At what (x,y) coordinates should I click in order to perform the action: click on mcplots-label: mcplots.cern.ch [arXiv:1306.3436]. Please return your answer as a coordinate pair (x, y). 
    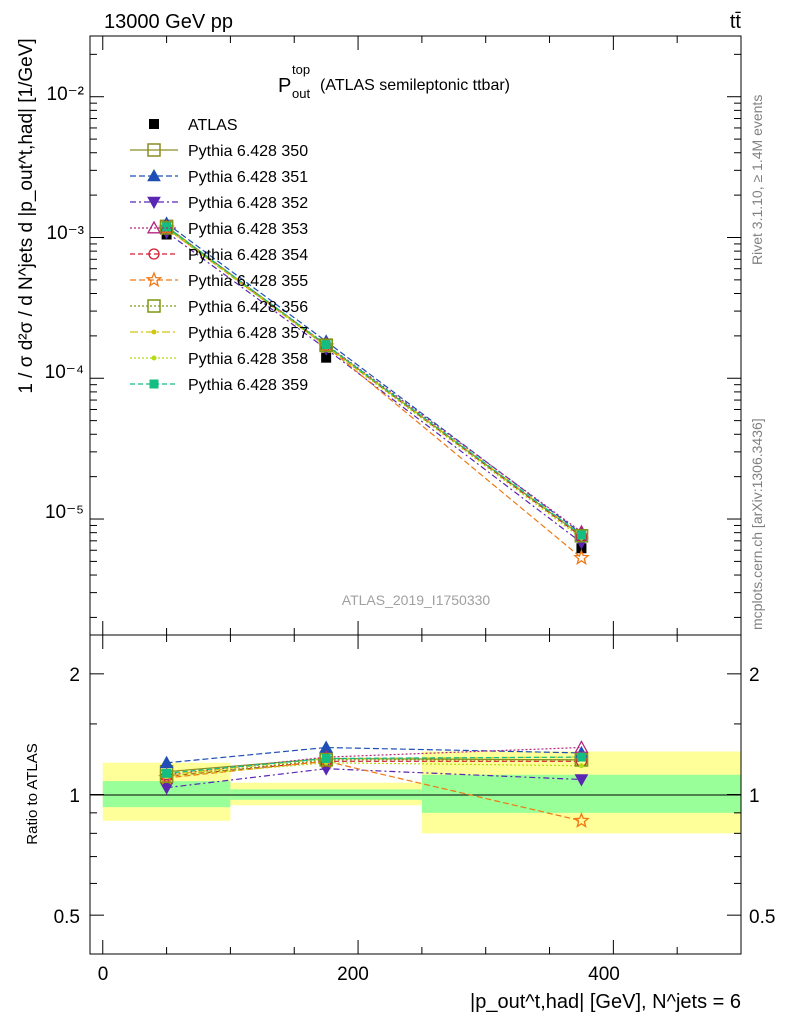
    Looking at the image, I should click on (757, 524).